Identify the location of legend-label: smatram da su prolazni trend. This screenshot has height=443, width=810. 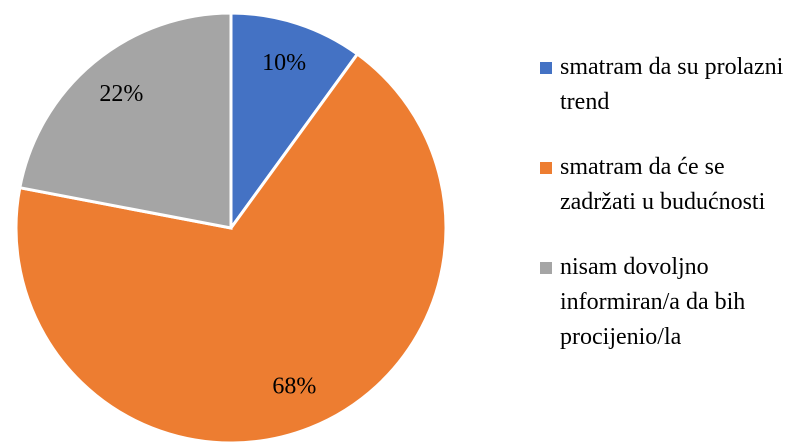
(672, 84).